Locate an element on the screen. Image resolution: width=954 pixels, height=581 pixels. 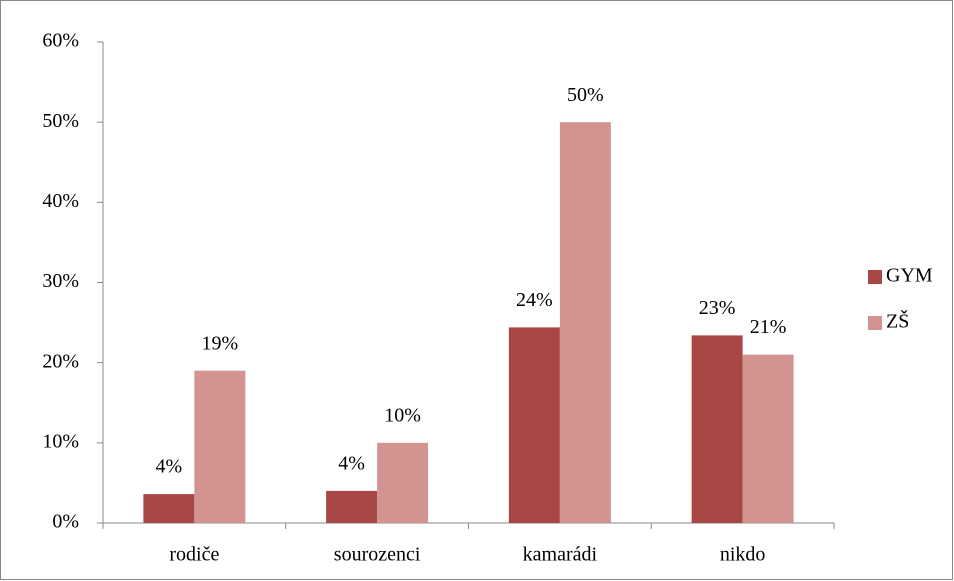
legend-label: ZŠ is located at coordinates (897, 321).